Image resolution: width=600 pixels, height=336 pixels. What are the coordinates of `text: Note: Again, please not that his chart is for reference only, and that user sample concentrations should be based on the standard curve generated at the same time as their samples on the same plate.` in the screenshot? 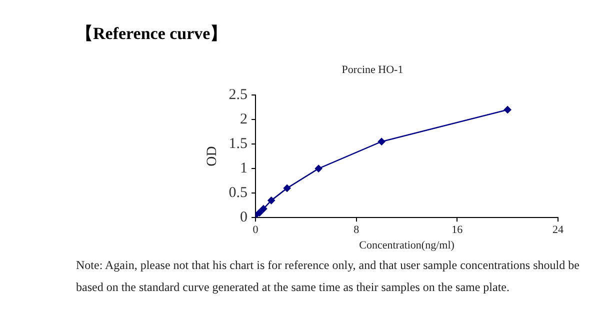 It's located at (328, 276).